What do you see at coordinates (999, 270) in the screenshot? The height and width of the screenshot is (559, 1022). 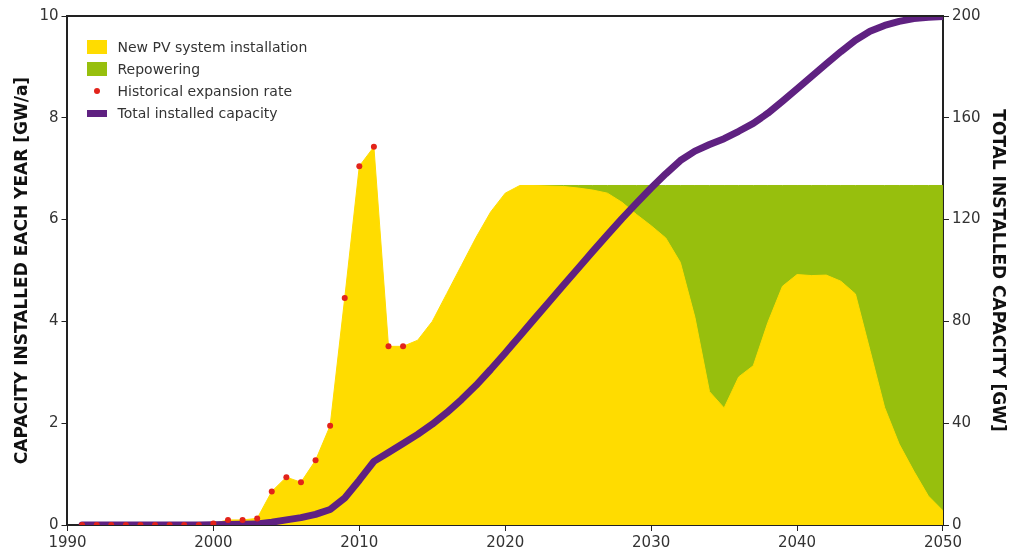 I see `y2-axis-title: TOTAL INSTALLED CAPACITY [GW]` at bounding box center [999, 270].